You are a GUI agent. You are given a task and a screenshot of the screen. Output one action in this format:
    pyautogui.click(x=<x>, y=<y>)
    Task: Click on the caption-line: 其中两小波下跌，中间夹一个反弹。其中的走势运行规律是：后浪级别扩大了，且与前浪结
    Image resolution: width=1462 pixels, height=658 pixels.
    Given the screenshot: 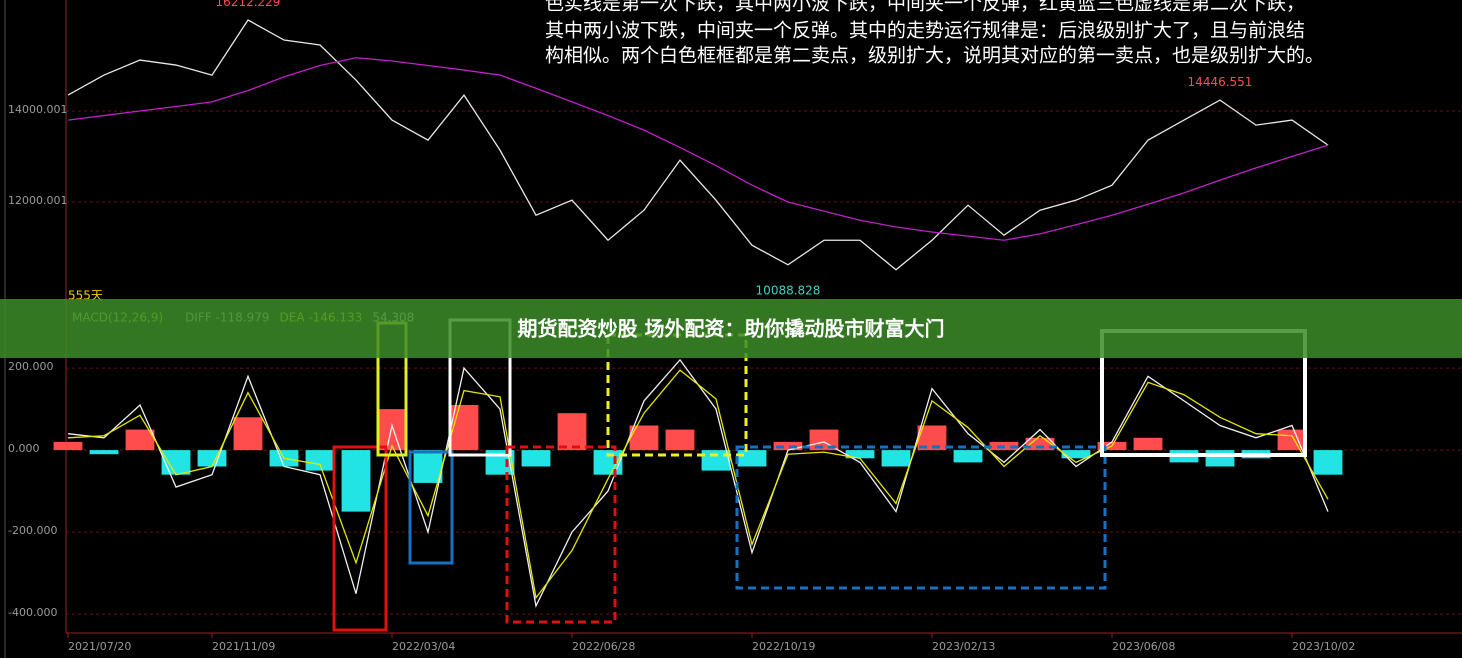 What is the action you would take?
    pyautogui.click(x=925, y=31)
    